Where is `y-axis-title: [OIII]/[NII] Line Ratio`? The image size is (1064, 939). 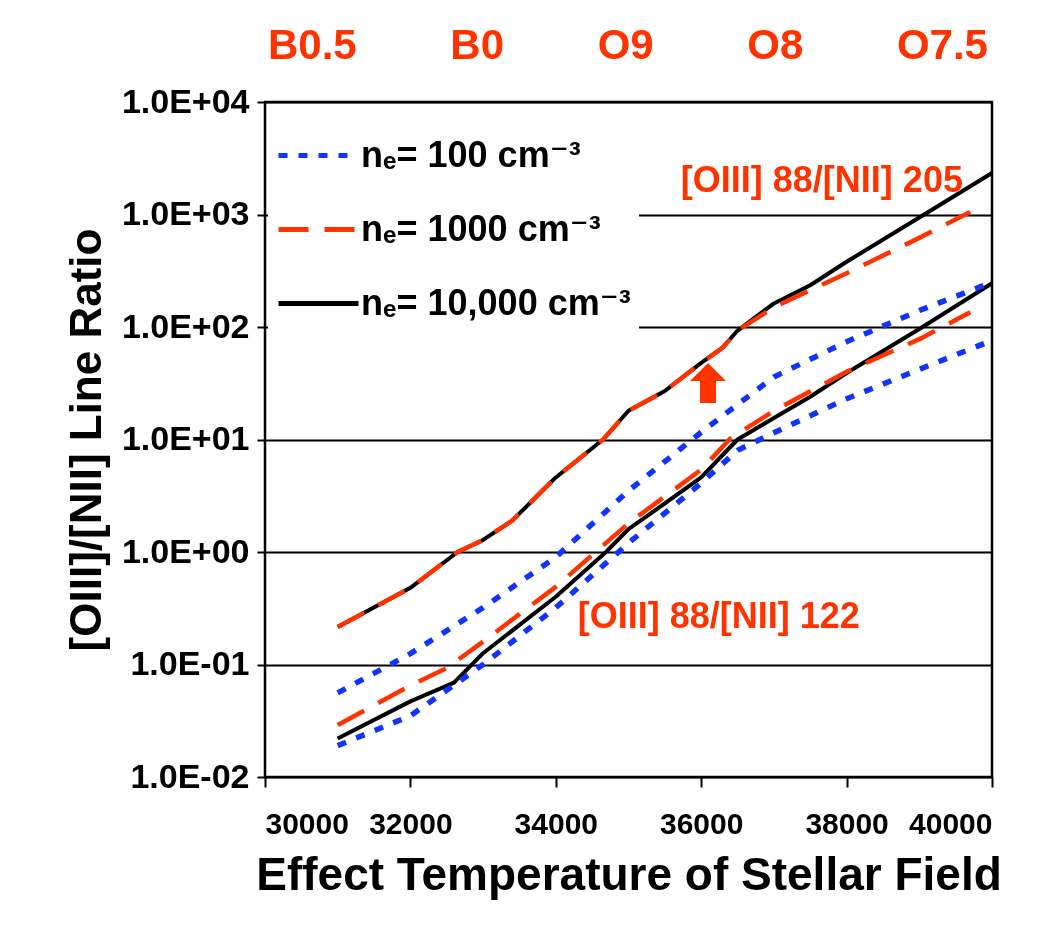 y-axis-title: [OIII]/[NII] Line Ratio is located at coordinates (85, 440).